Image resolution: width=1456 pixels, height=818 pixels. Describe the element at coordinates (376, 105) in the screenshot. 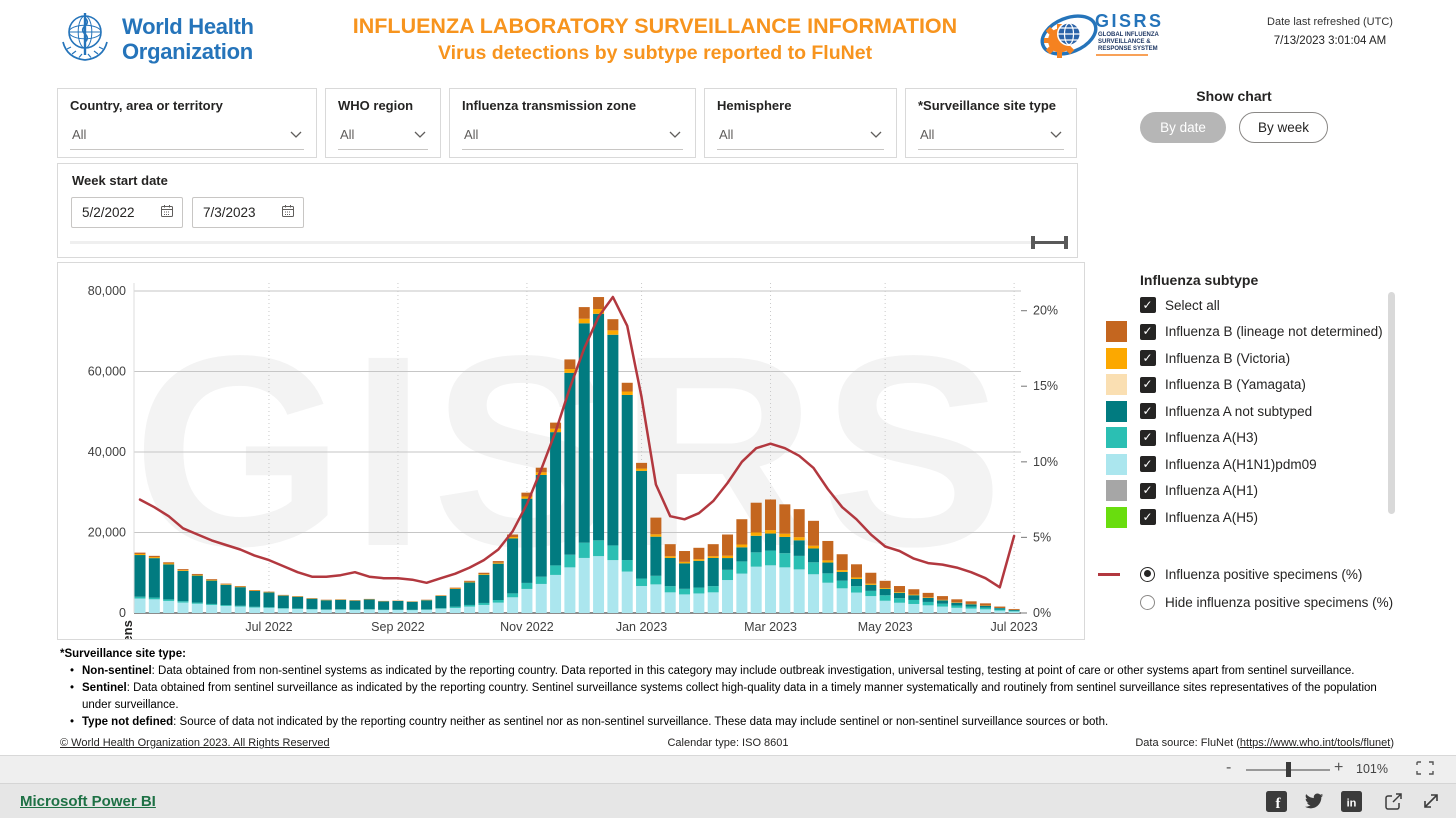

I see `filter-who-region-label: WHO region` at that location.